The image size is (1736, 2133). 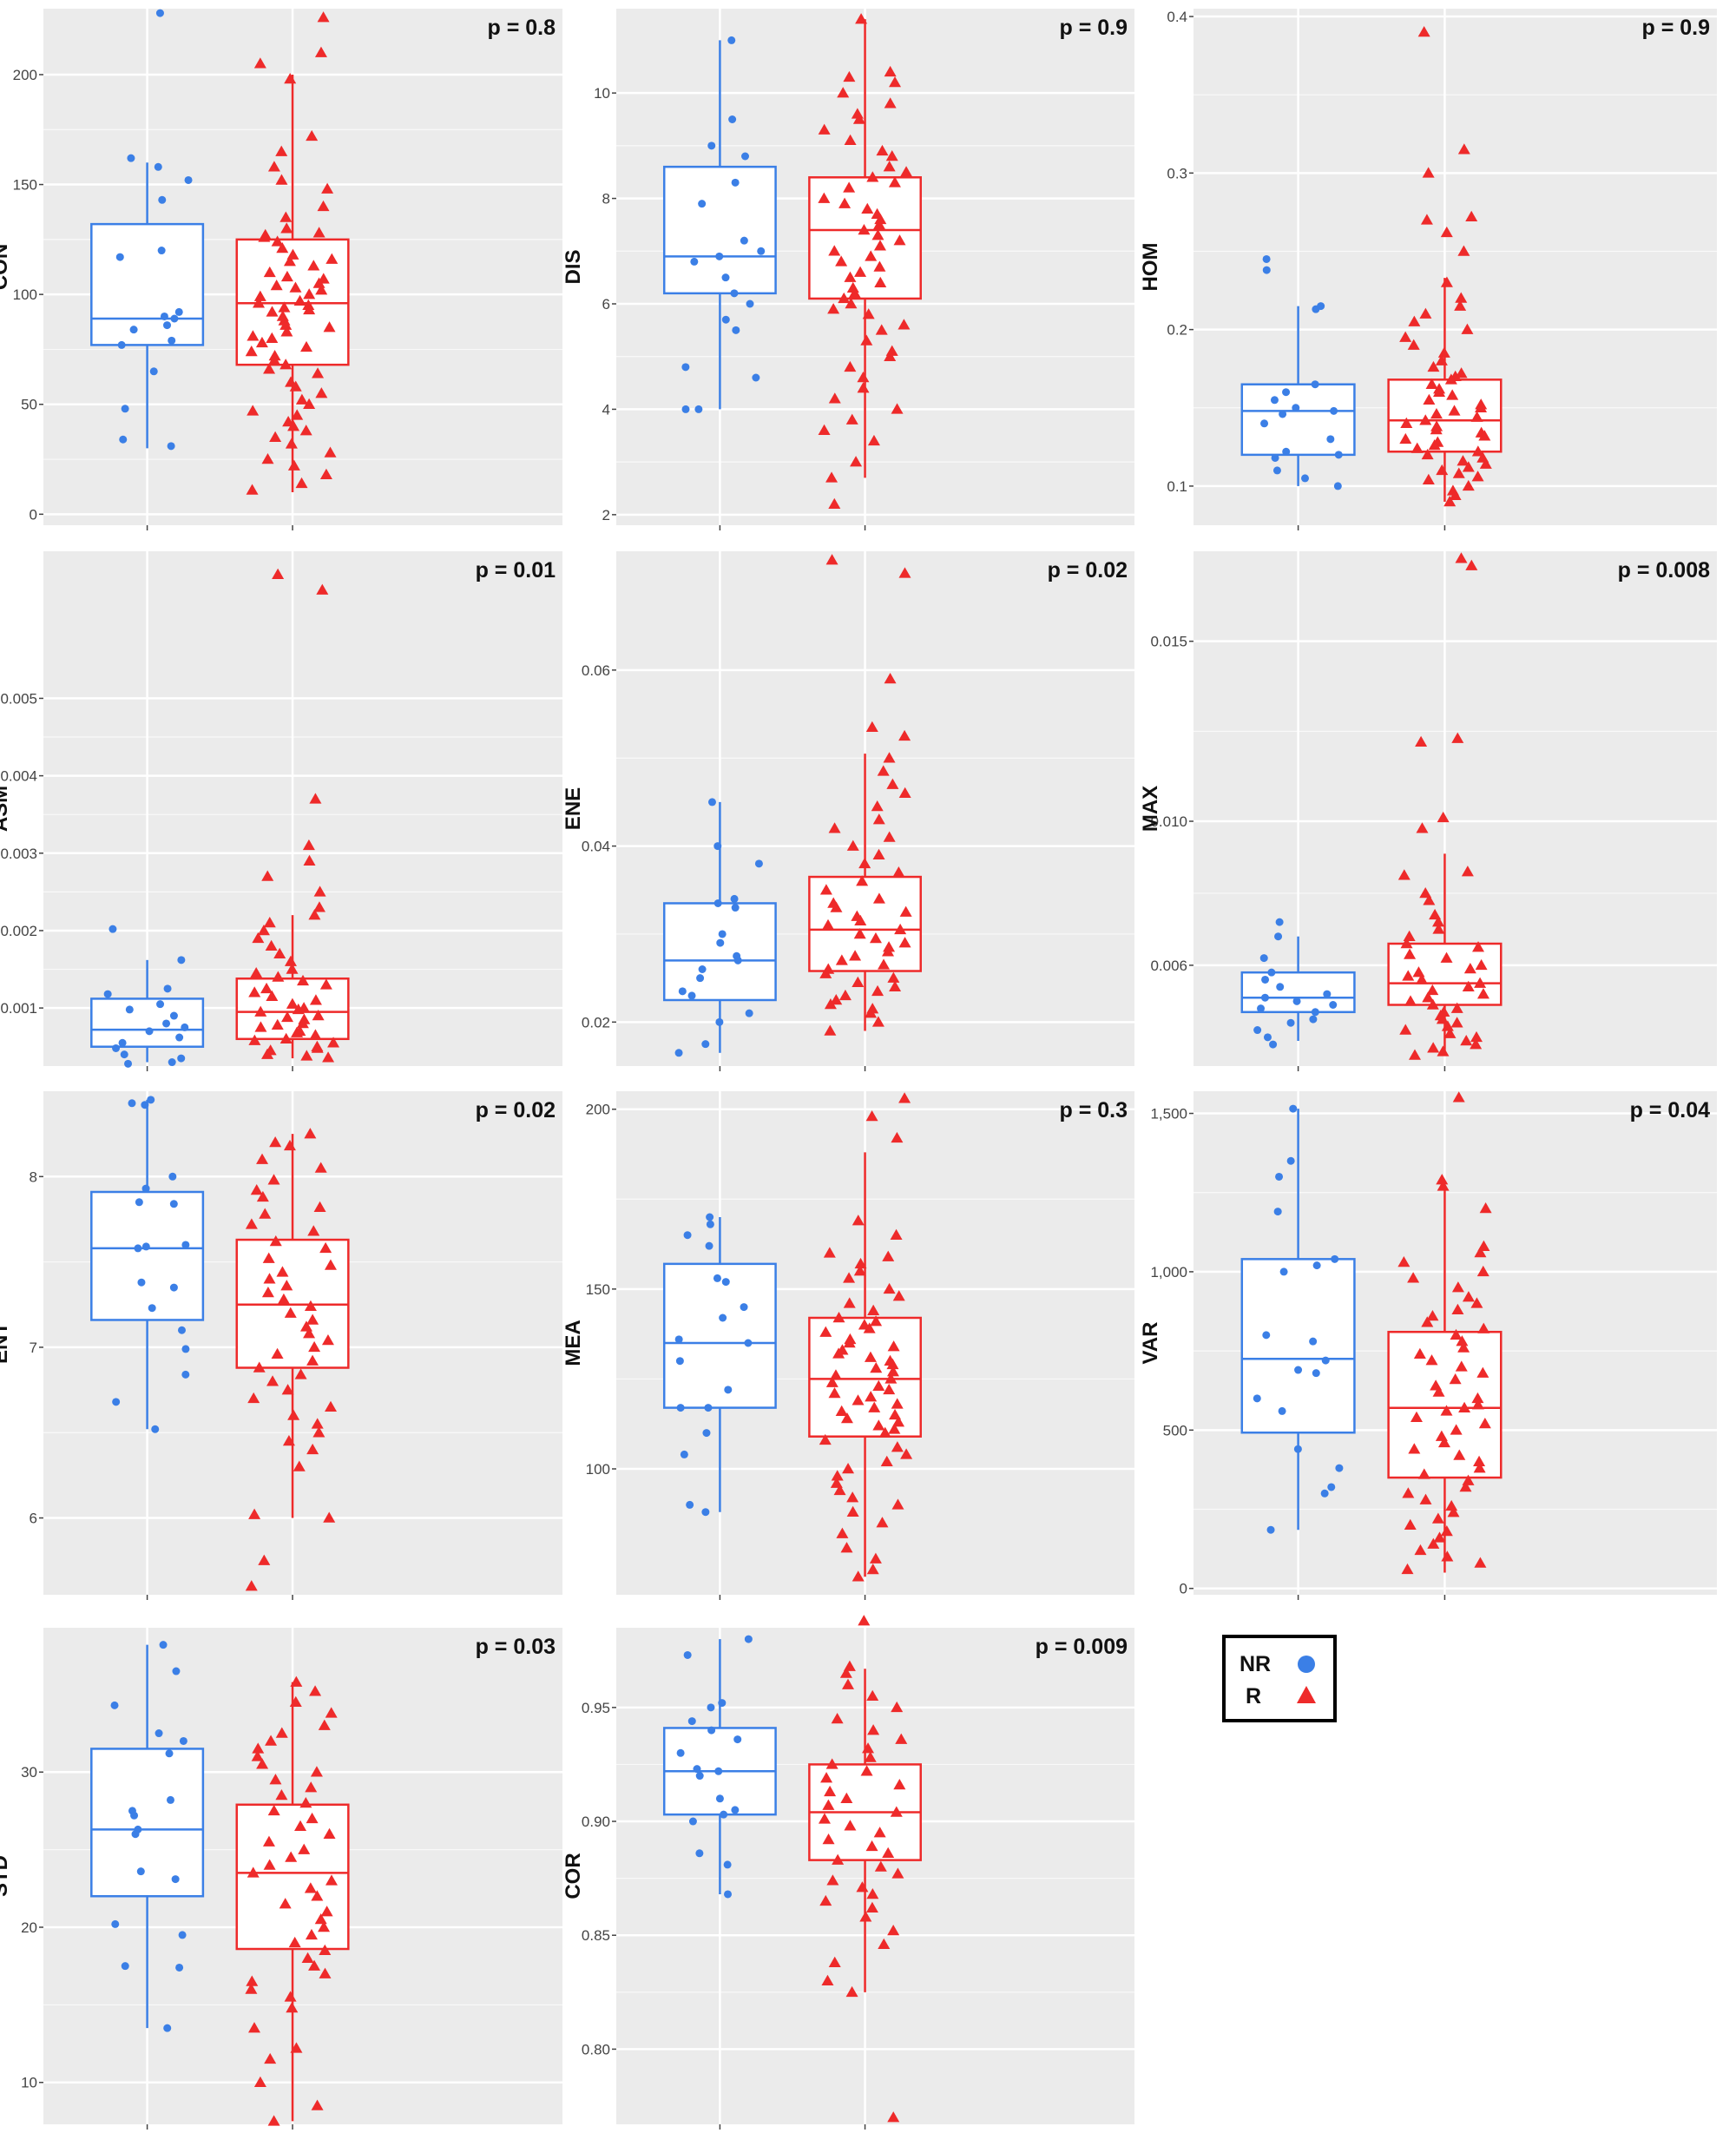 I want to click on y-tick-label: 500, so click(x=1175, y=1430).